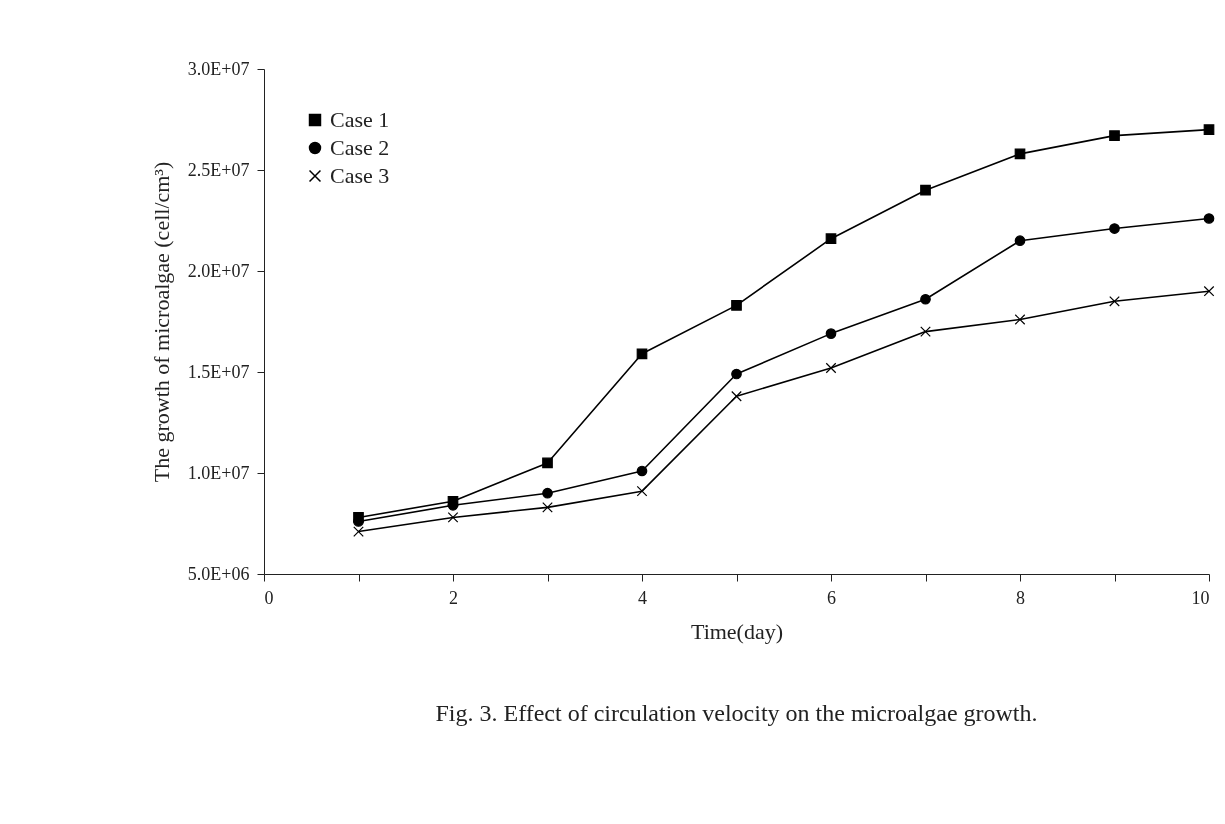 The height and width of the screenshot is (824, 1225). What do you see at coordinates (218, 371) in the screenshot?
I see `y-tick-label: 1.5E+07` at bounding box center [218, 371].